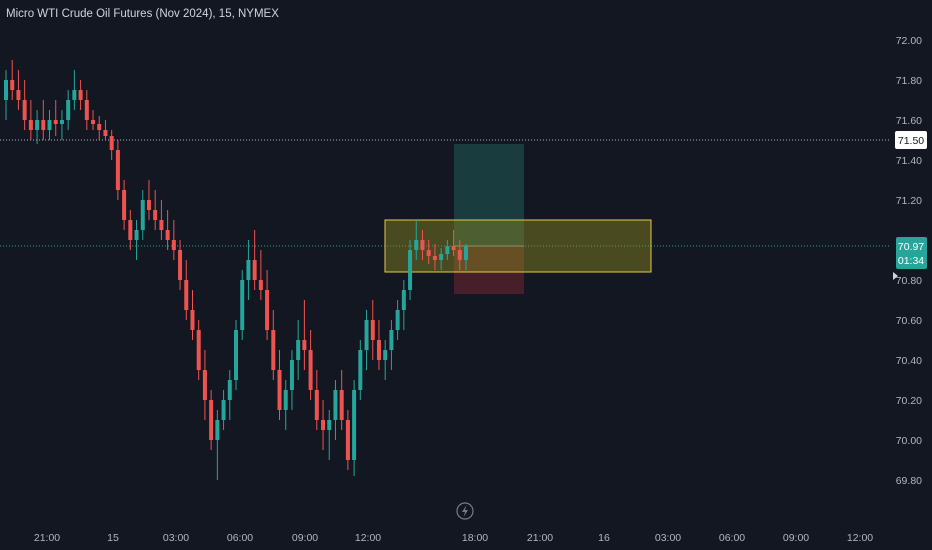 The height and width of the screenshot is (550, 932). I want to click on x-tick-label: 06:00, so click(732, 538).